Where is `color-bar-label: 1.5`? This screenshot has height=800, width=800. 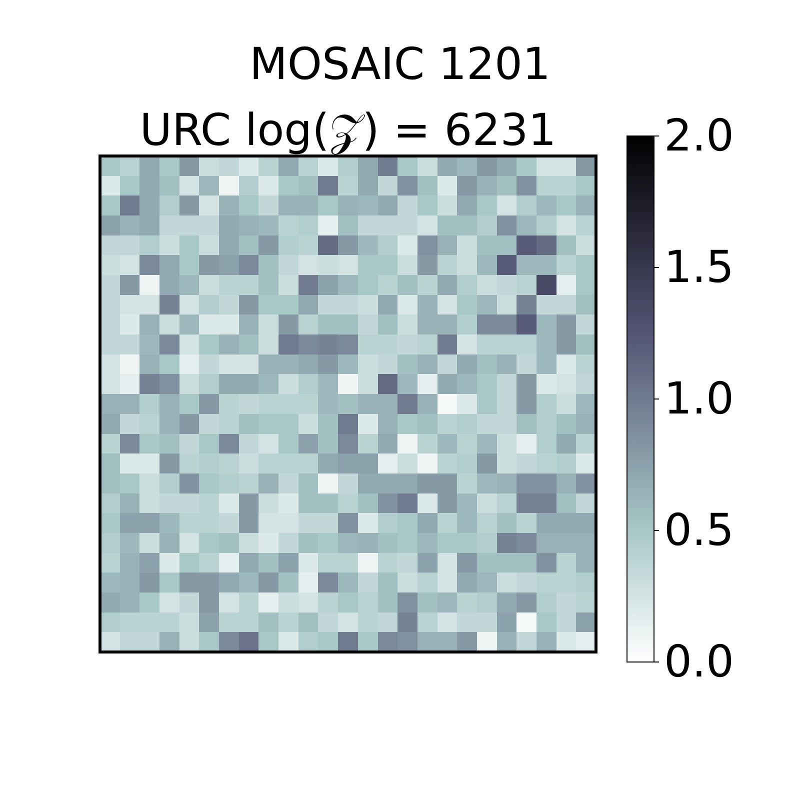
color-bar-label: 1.5 is located at coordinates (699, 267).